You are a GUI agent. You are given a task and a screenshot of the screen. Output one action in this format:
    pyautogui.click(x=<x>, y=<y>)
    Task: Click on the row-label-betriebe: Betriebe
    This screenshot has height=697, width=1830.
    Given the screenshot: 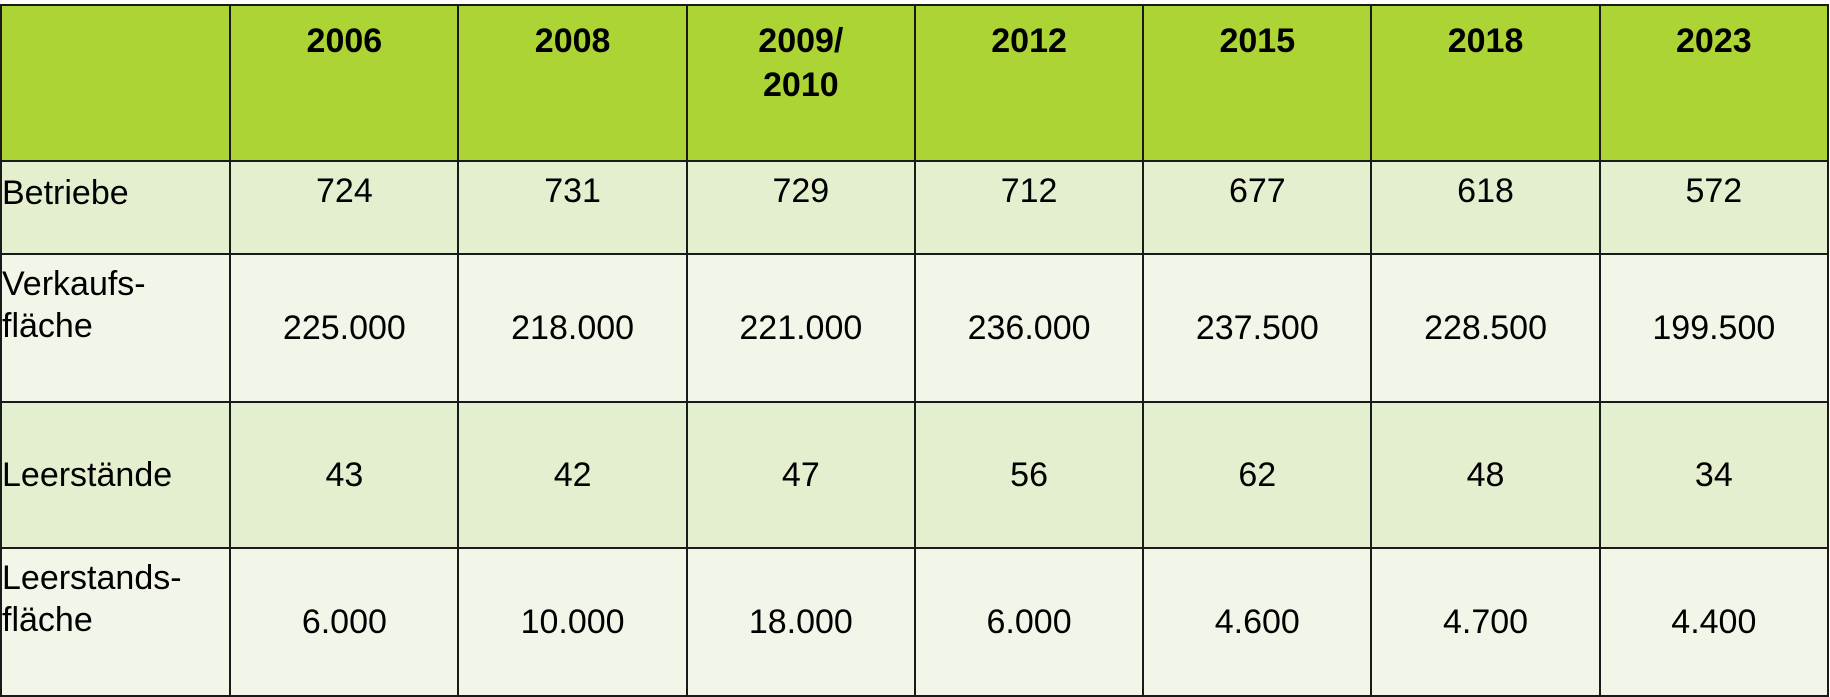 What is the action you would take?
    pyautogui.click(x=116, y=207)
    